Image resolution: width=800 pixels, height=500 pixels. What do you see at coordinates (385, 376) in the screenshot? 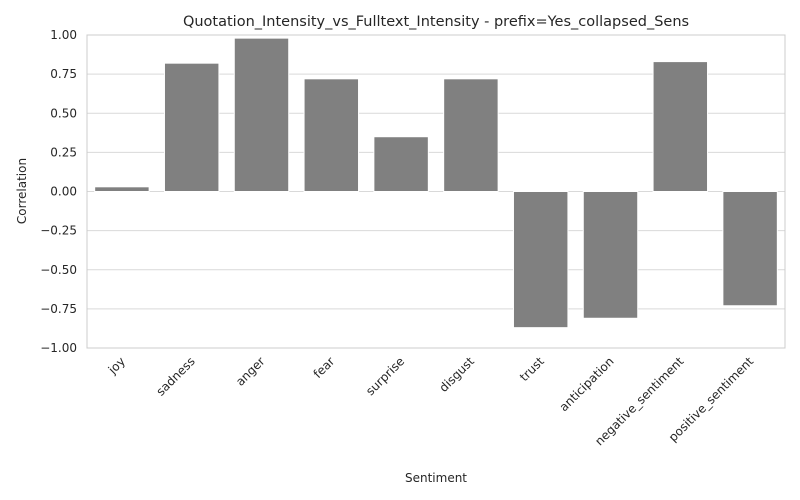
I see `x-tick-label: surprise` at bounding box center [385, 376].